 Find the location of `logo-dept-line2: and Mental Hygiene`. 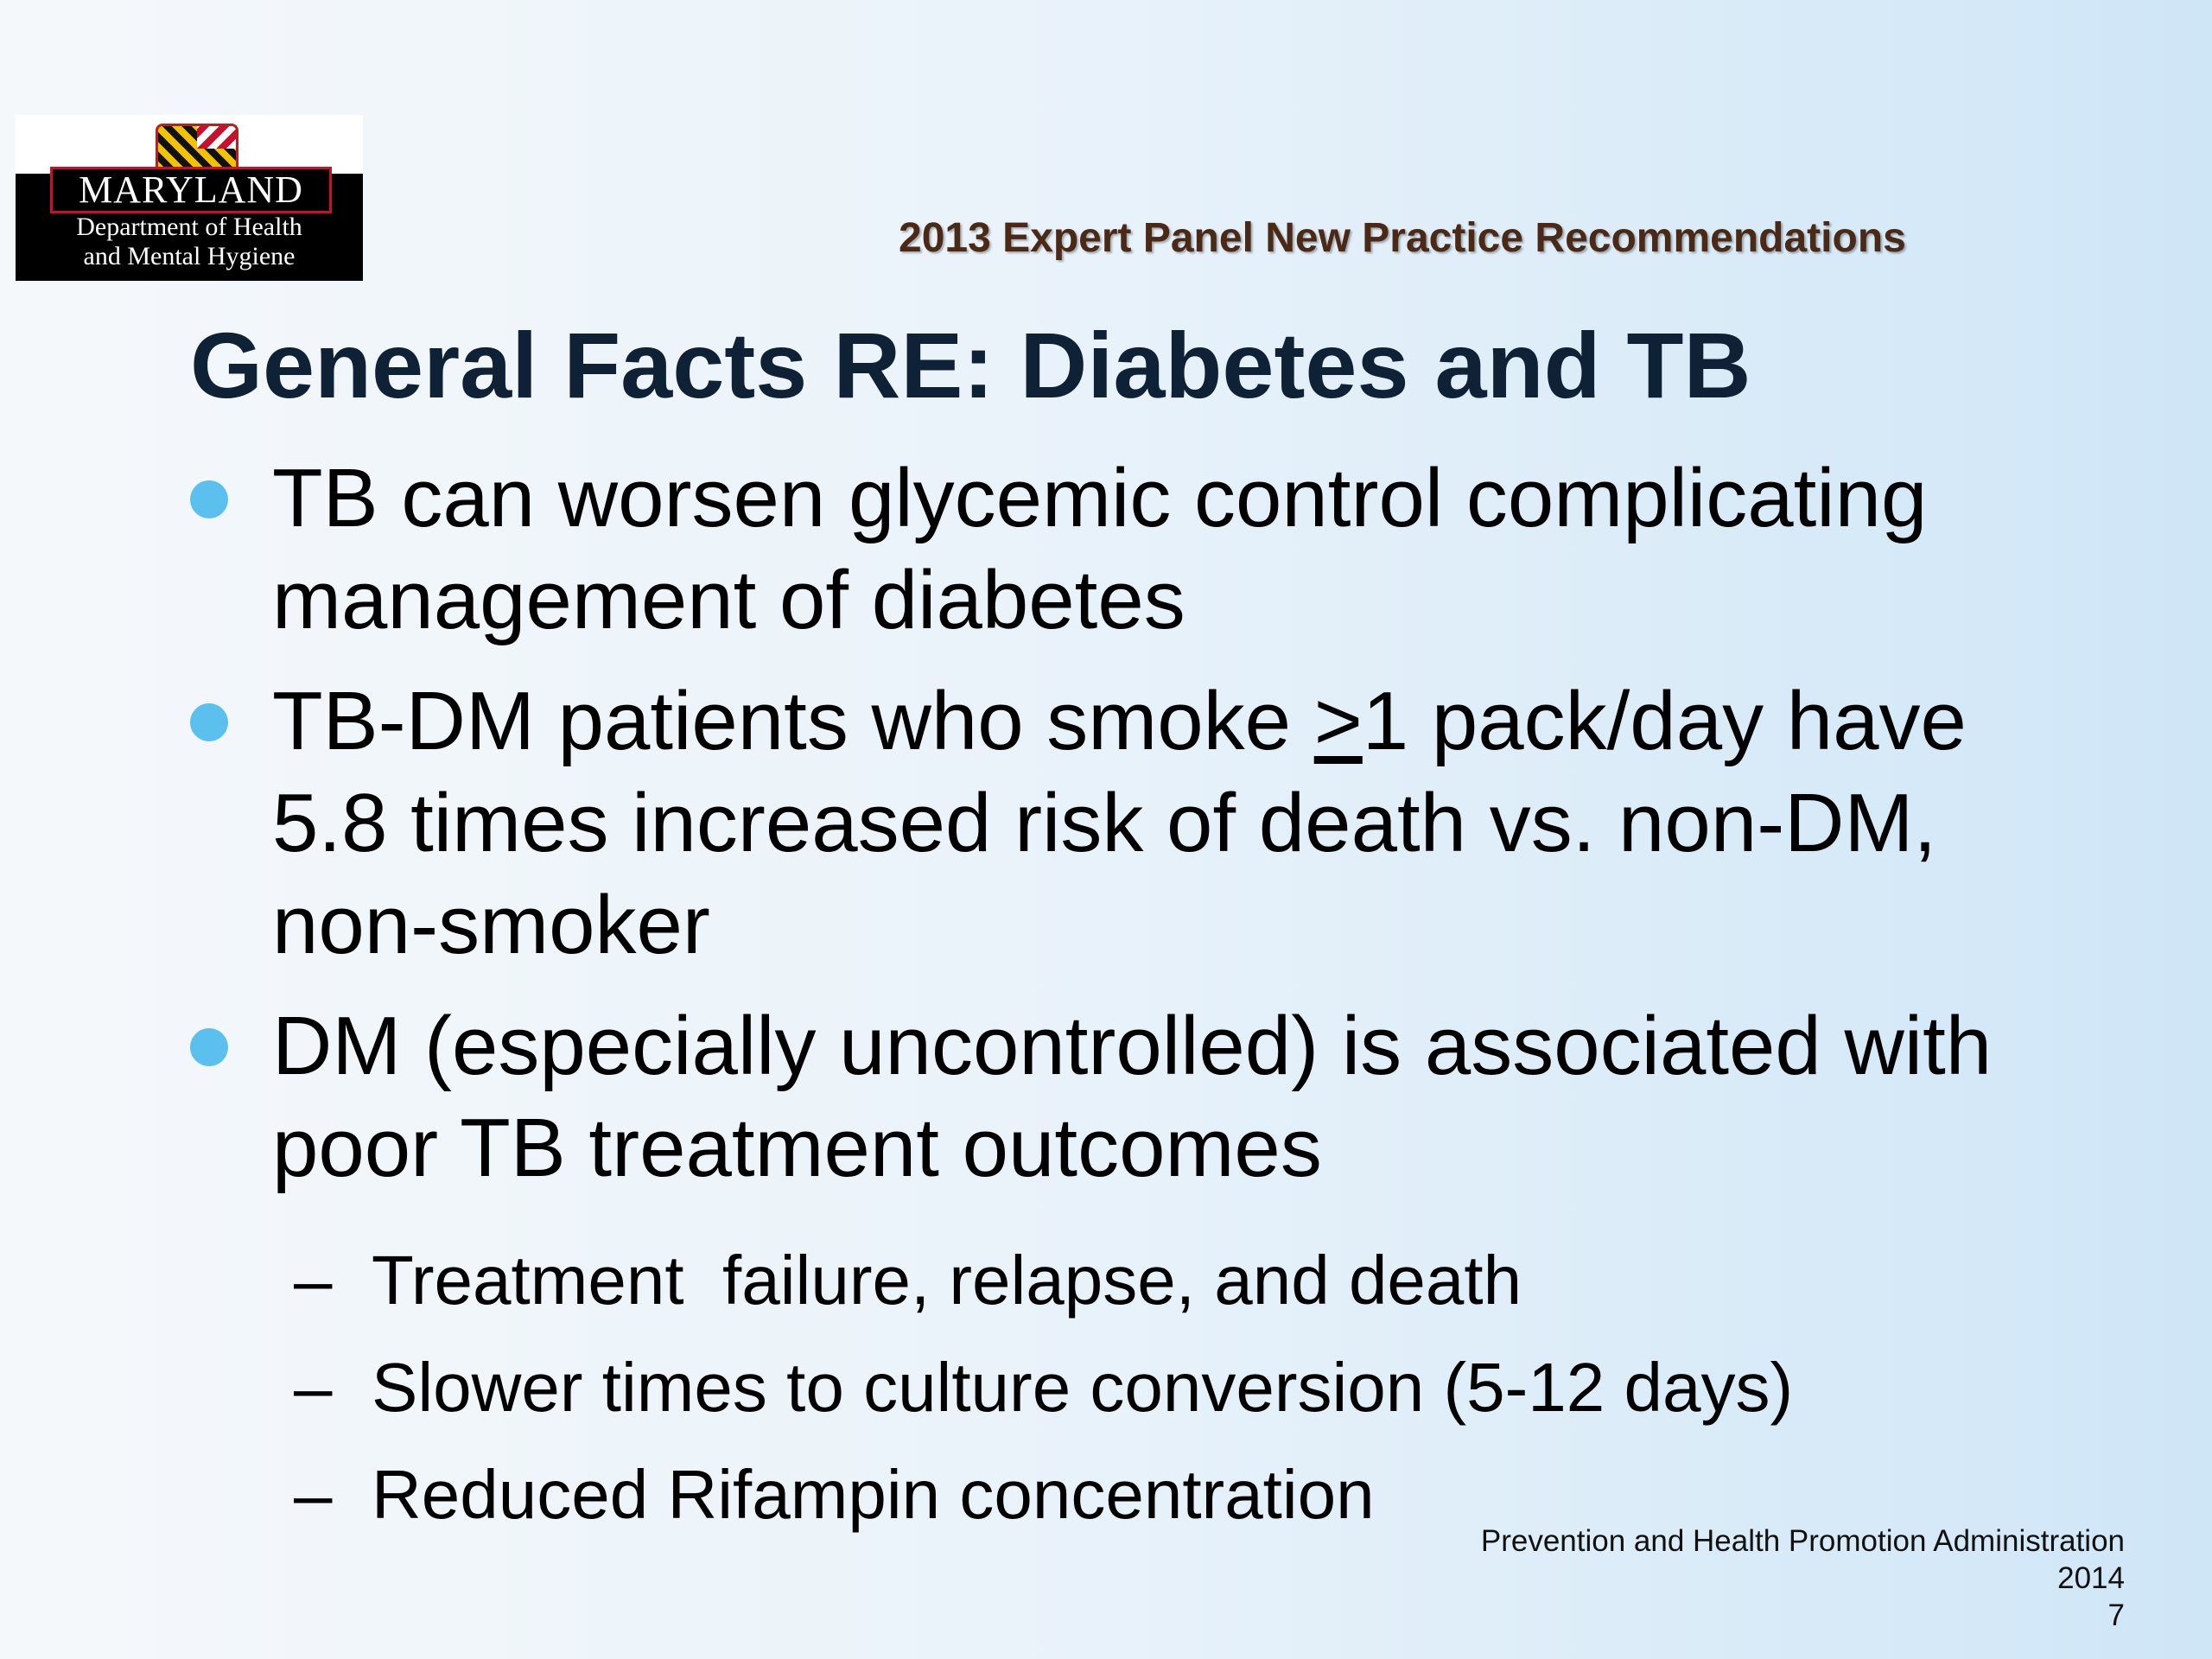

logo-dept-line2: and Mental Hygiene is located at coordinates (189, 256).